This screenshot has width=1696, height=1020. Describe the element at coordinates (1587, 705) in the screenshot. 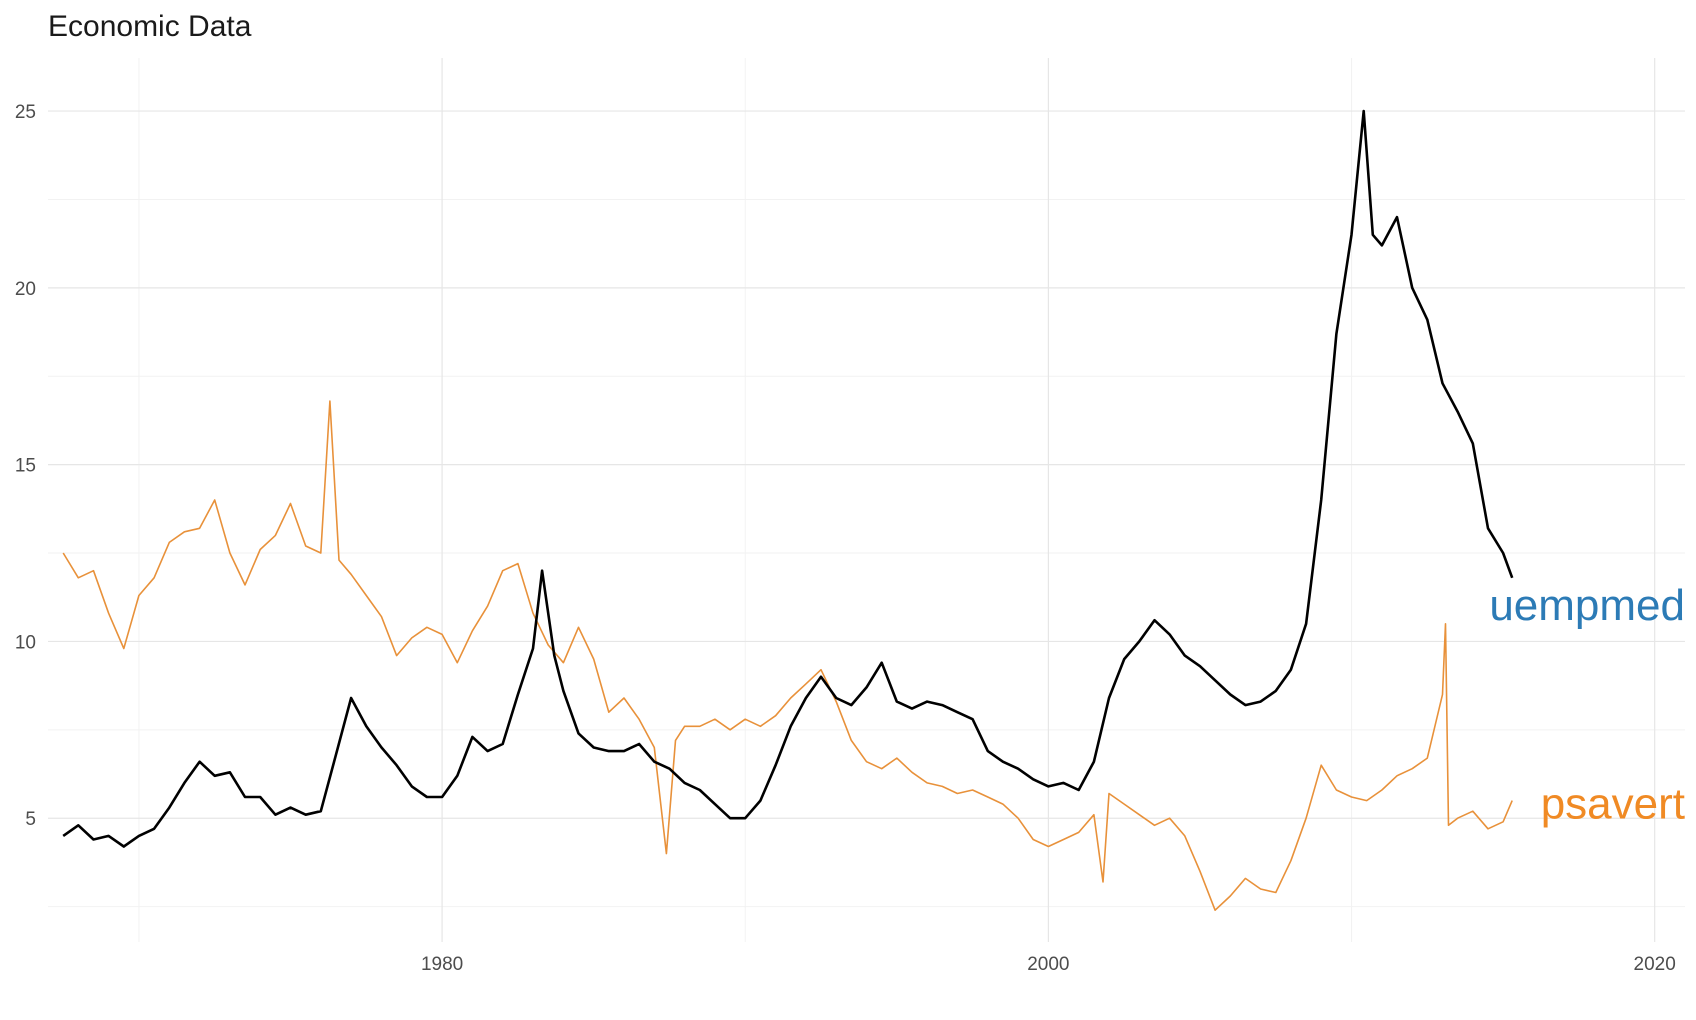

I see `series-labels: uempmed psavert` at that location.